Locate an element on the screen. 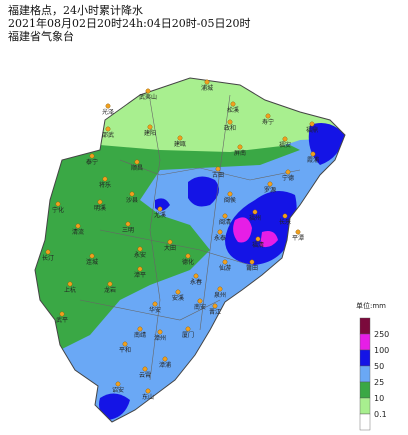  city-label: 连城 is located at coordinates (92, 262).